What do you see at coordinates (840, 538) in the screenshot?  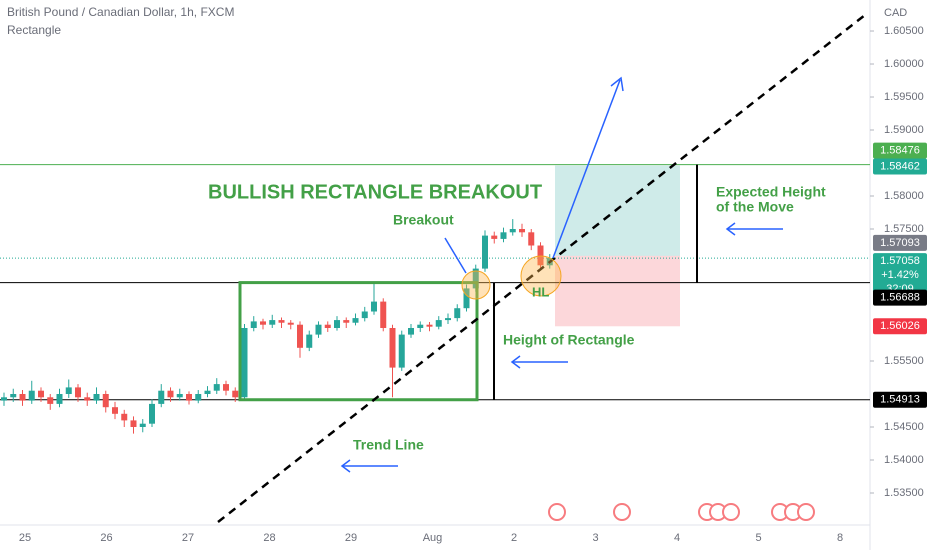 I see `x-tick-label: 8` at bounding box center [840, 538].